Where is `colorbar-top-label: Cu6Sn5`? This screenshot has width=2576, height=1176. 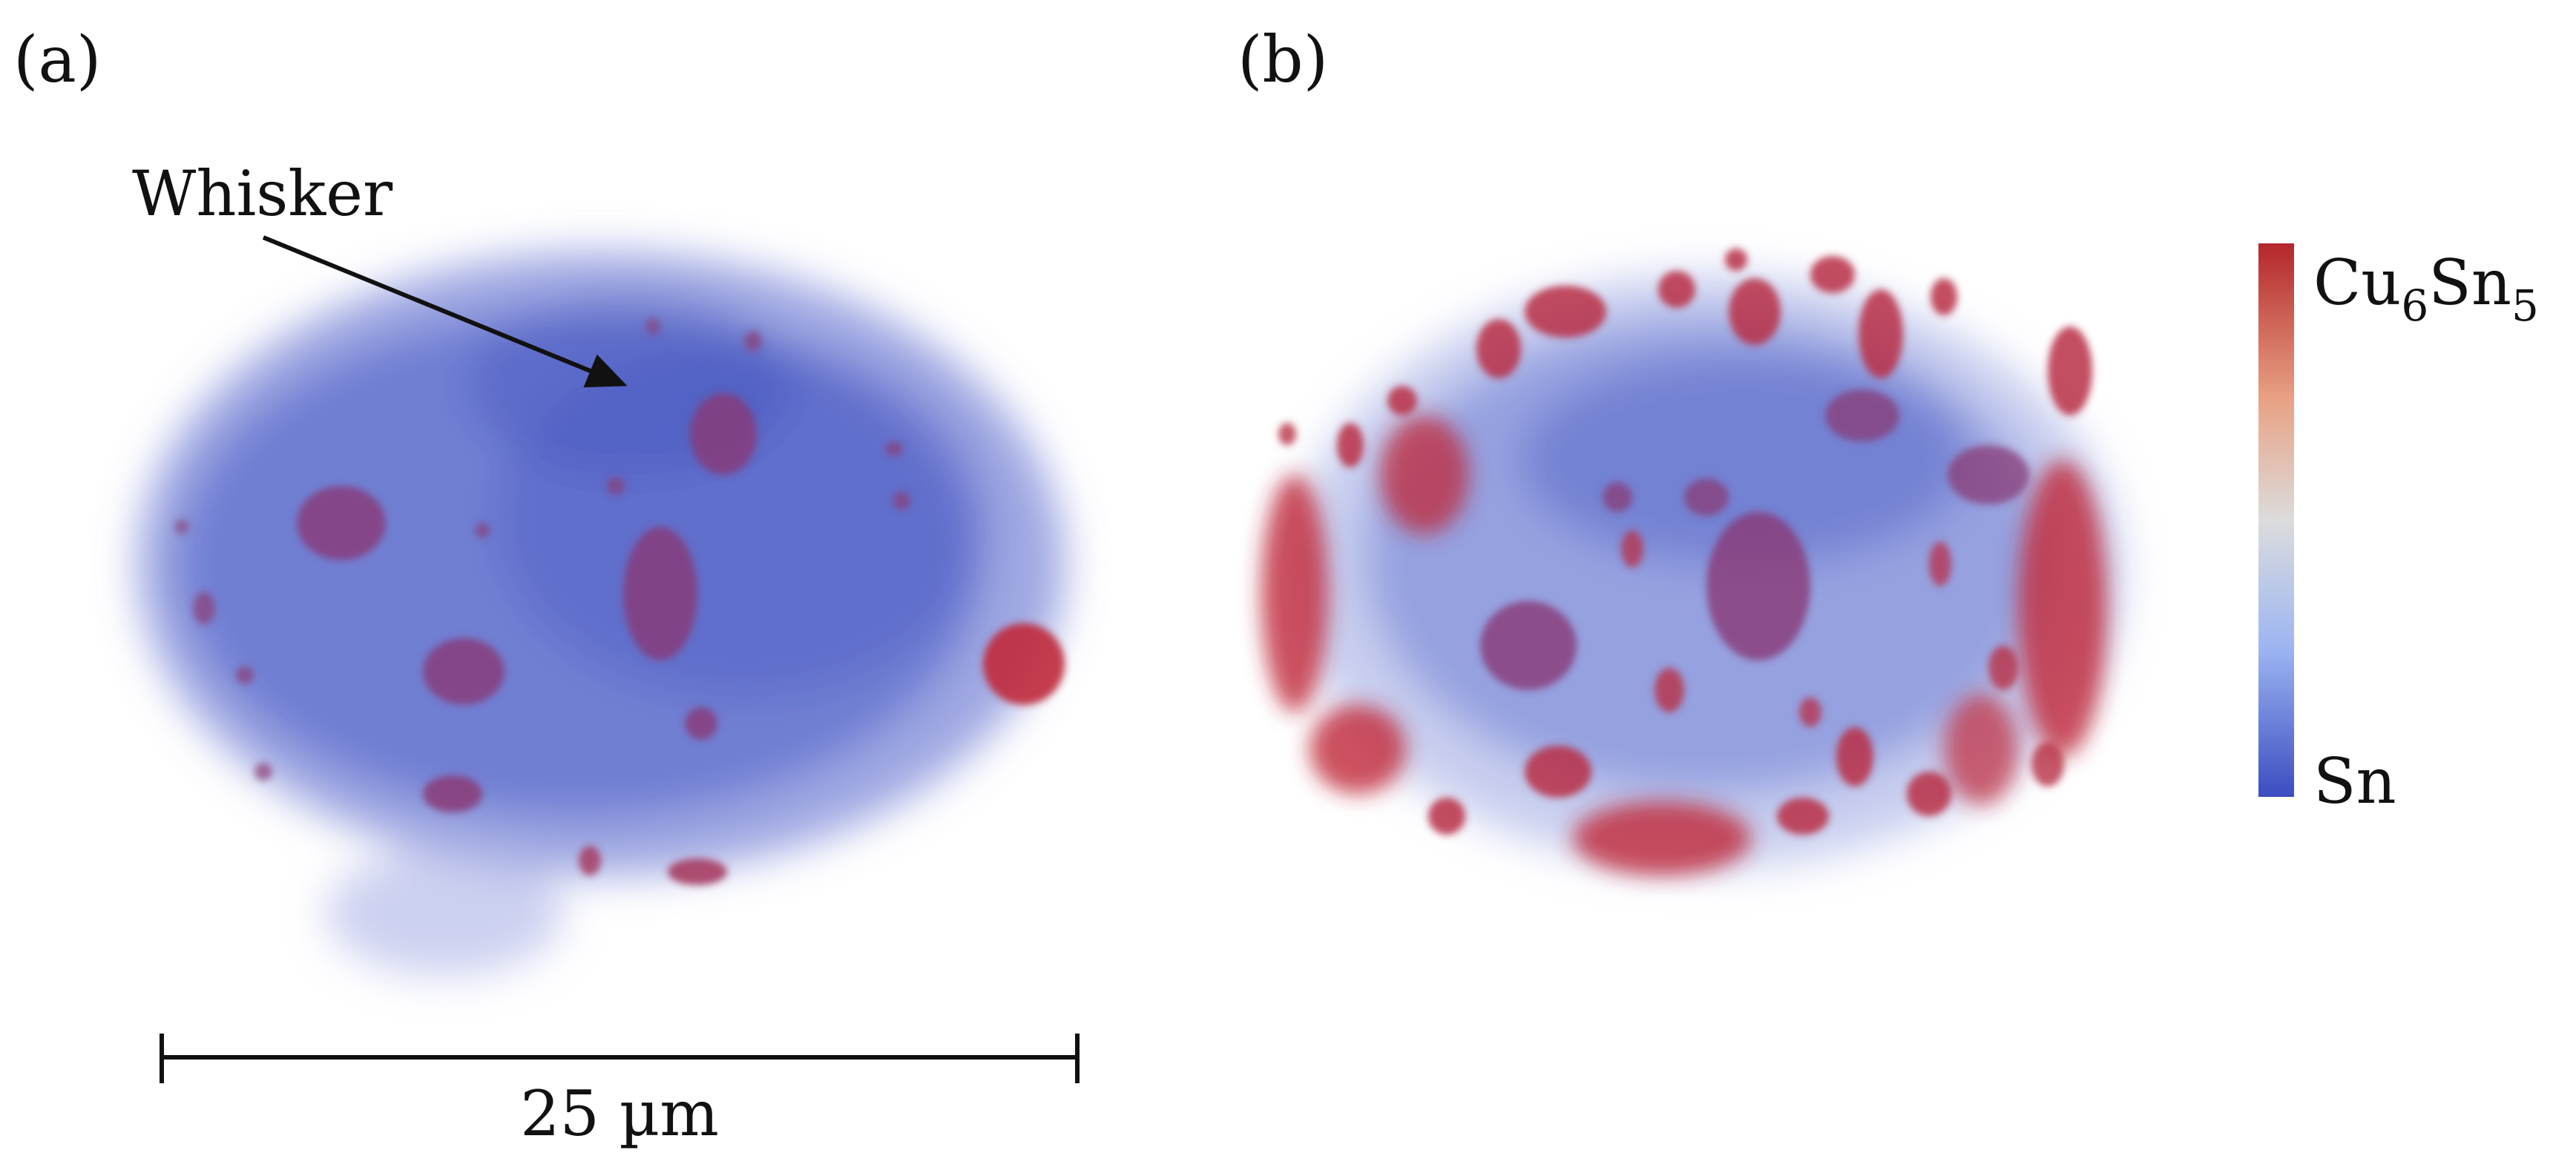
colorbar-top-label: Cu6Sn5 is located at coordinates (2426, 288).